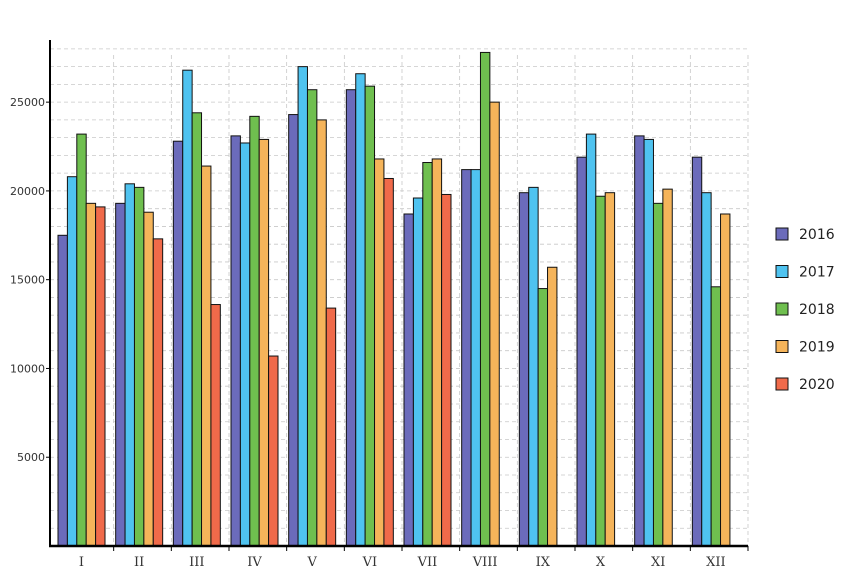  Describe the element at coordinates (178, 343) in the screenshot. I see `bar-2016-III` at that location.